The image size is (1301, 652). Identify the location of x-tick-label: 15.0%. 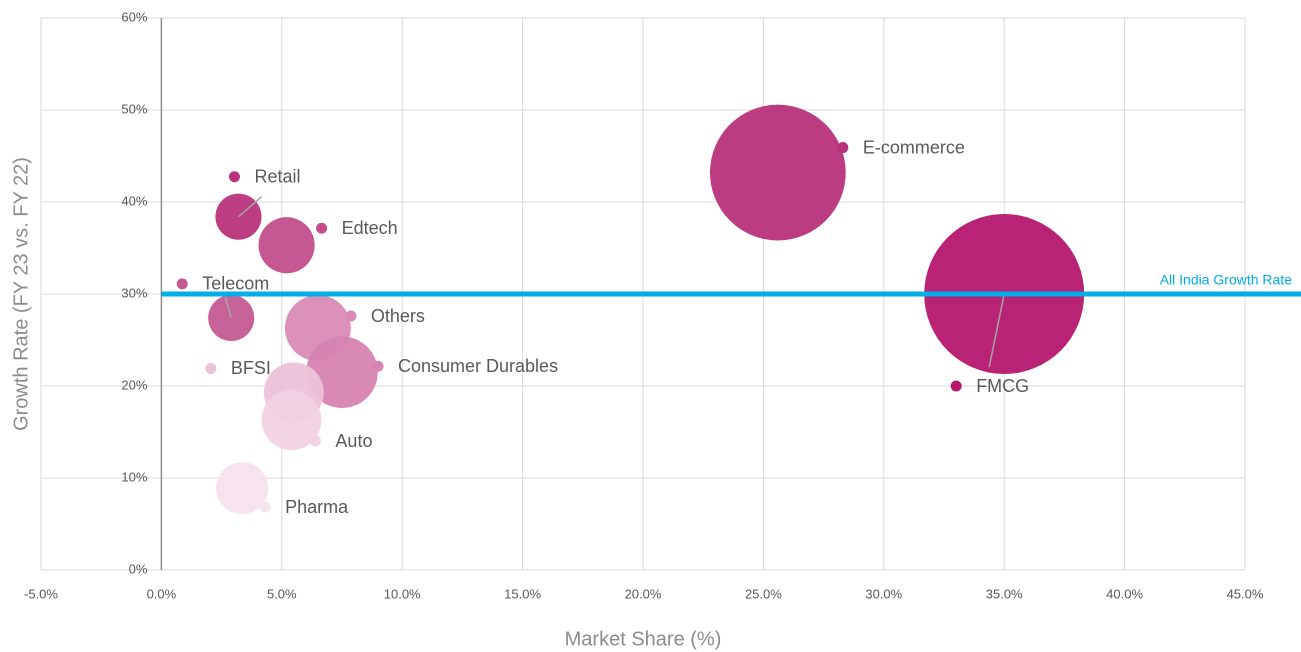
(522, 593).